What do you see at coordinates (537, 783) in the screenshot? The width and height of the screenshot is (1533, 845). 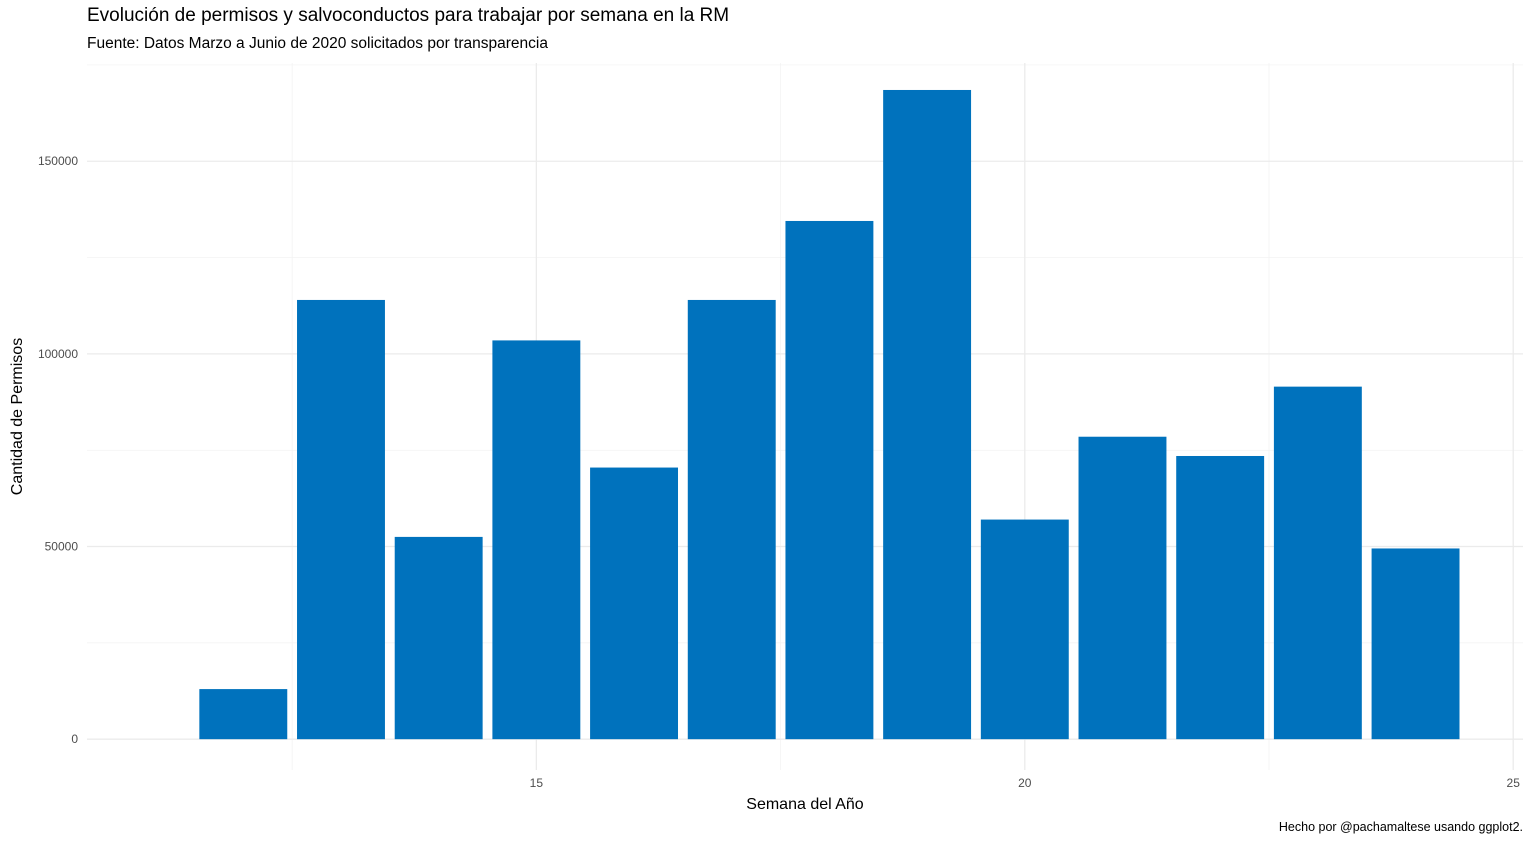 I see `x-tick-label: 15` at bounding box center [537, 783].